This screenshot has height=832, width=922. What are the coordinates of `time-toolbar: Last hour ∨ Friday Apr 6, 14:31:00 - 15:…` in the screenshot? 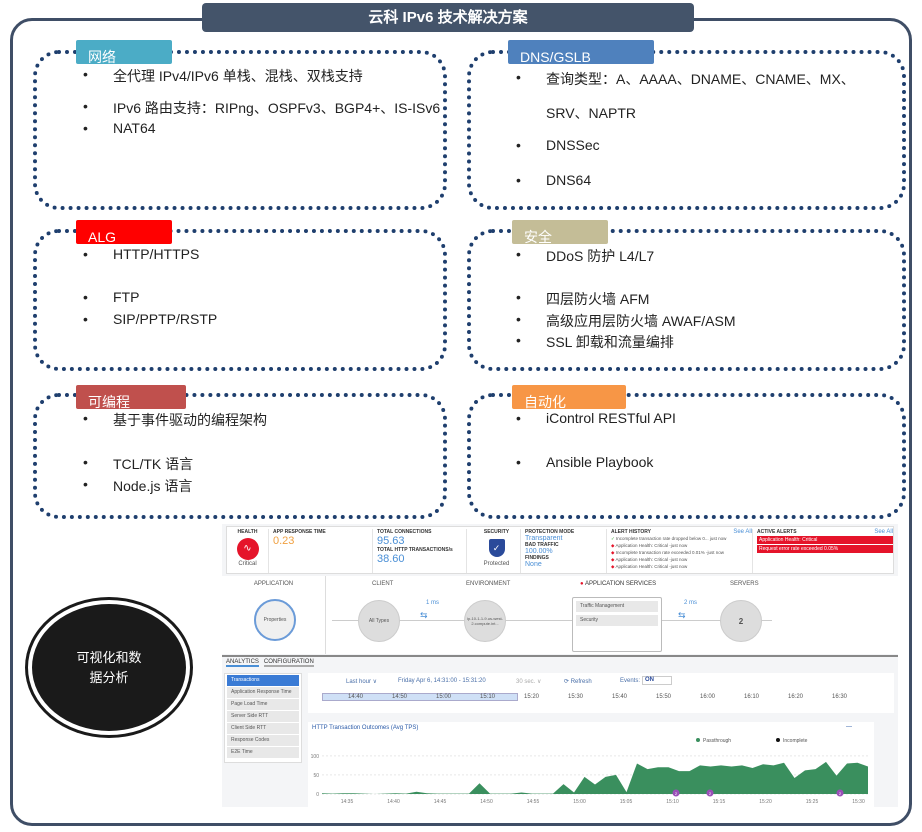 It's located at (601, 693).